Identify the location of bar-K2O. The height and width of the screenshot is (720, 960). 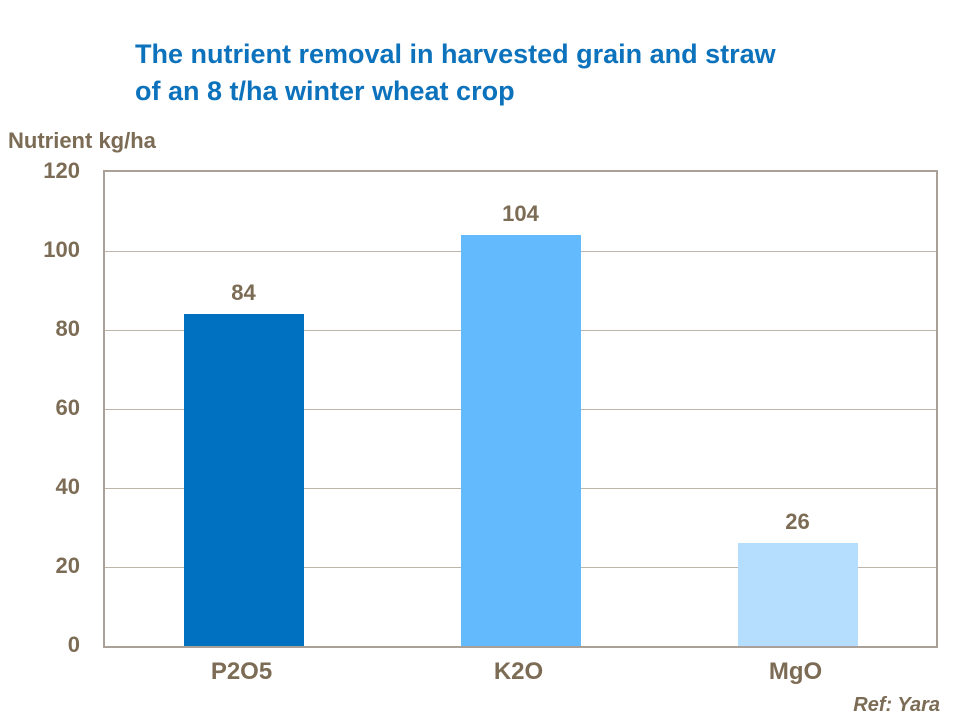
(520, 440).